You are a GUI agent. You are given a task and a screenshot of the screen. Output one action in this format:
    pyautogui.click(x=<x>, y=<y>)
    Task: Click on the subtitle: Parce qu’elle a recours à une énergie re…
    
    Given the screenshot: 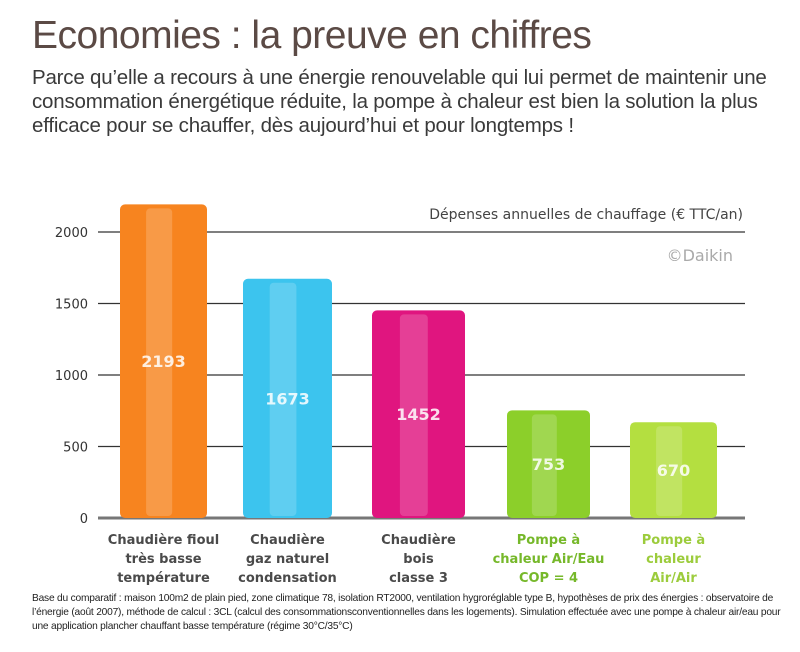 What is the action you would take?
    pyautogui.click(x=399, y=101)
    